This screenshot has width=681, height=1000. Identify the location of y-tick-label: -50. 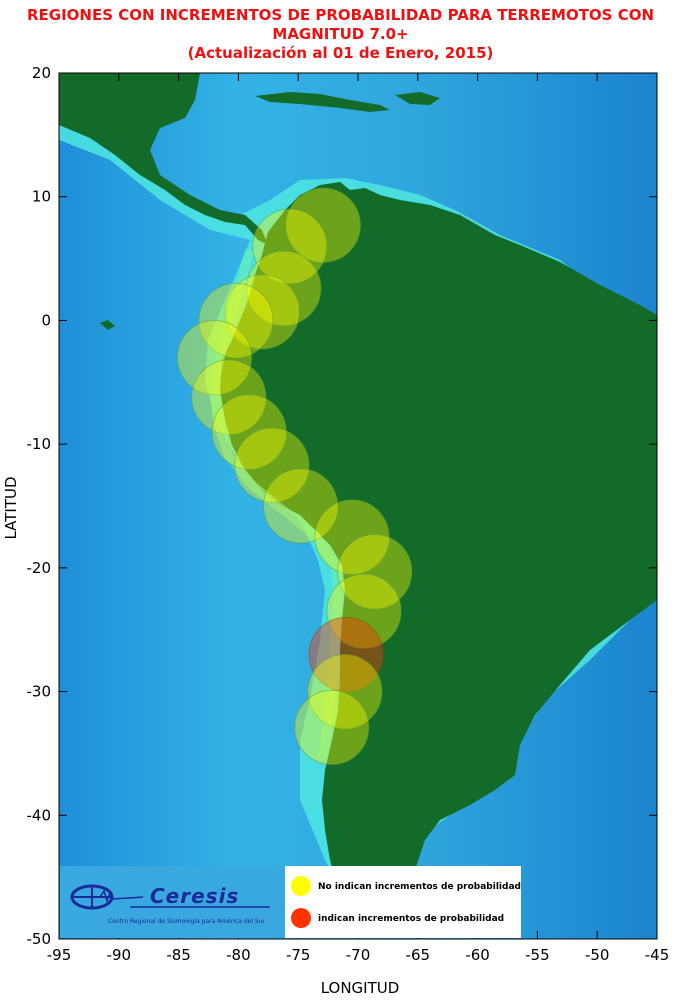
(39, 939).